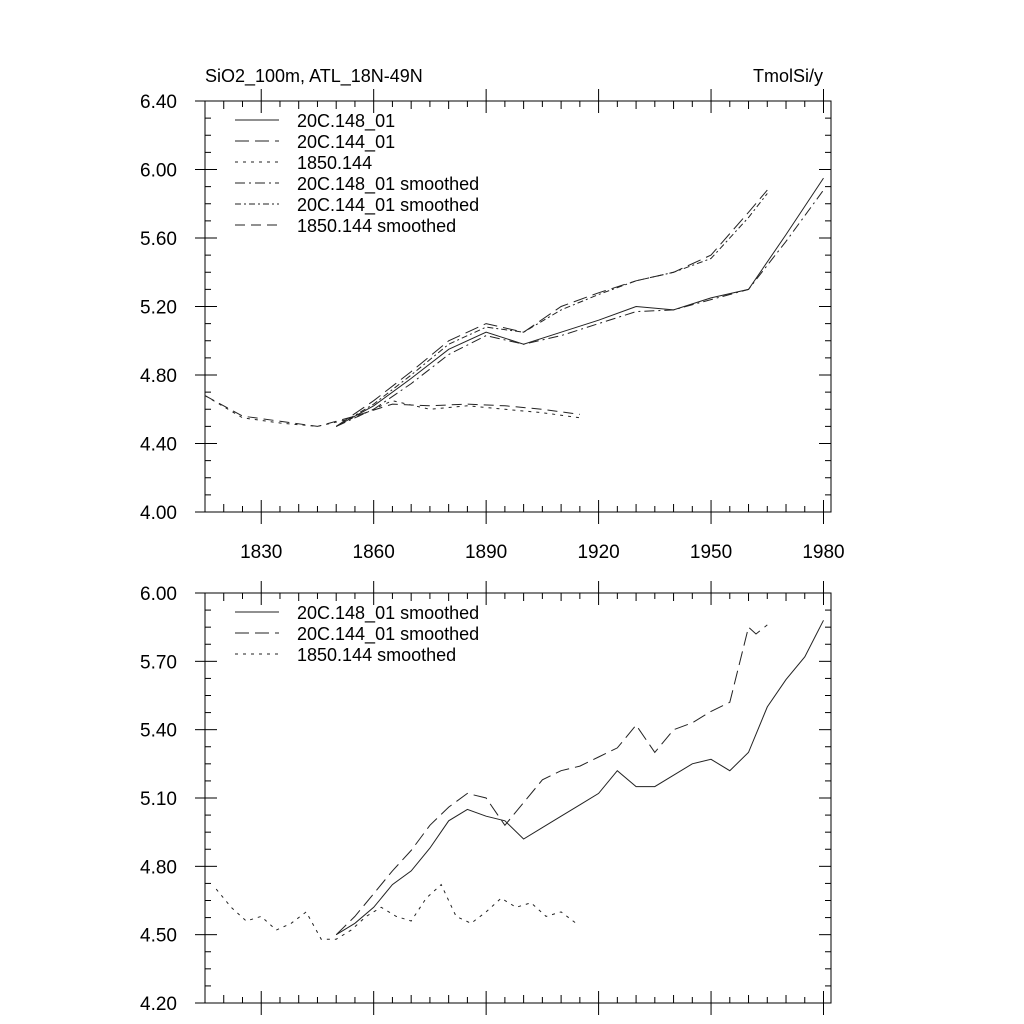 Image resolution: width=1024 pixels, height=1024 pixels. What do you see at coordinates (158, 731) in the screenshot?
I see `y-tick-label: 5.40` at bounding box center [158, 731].